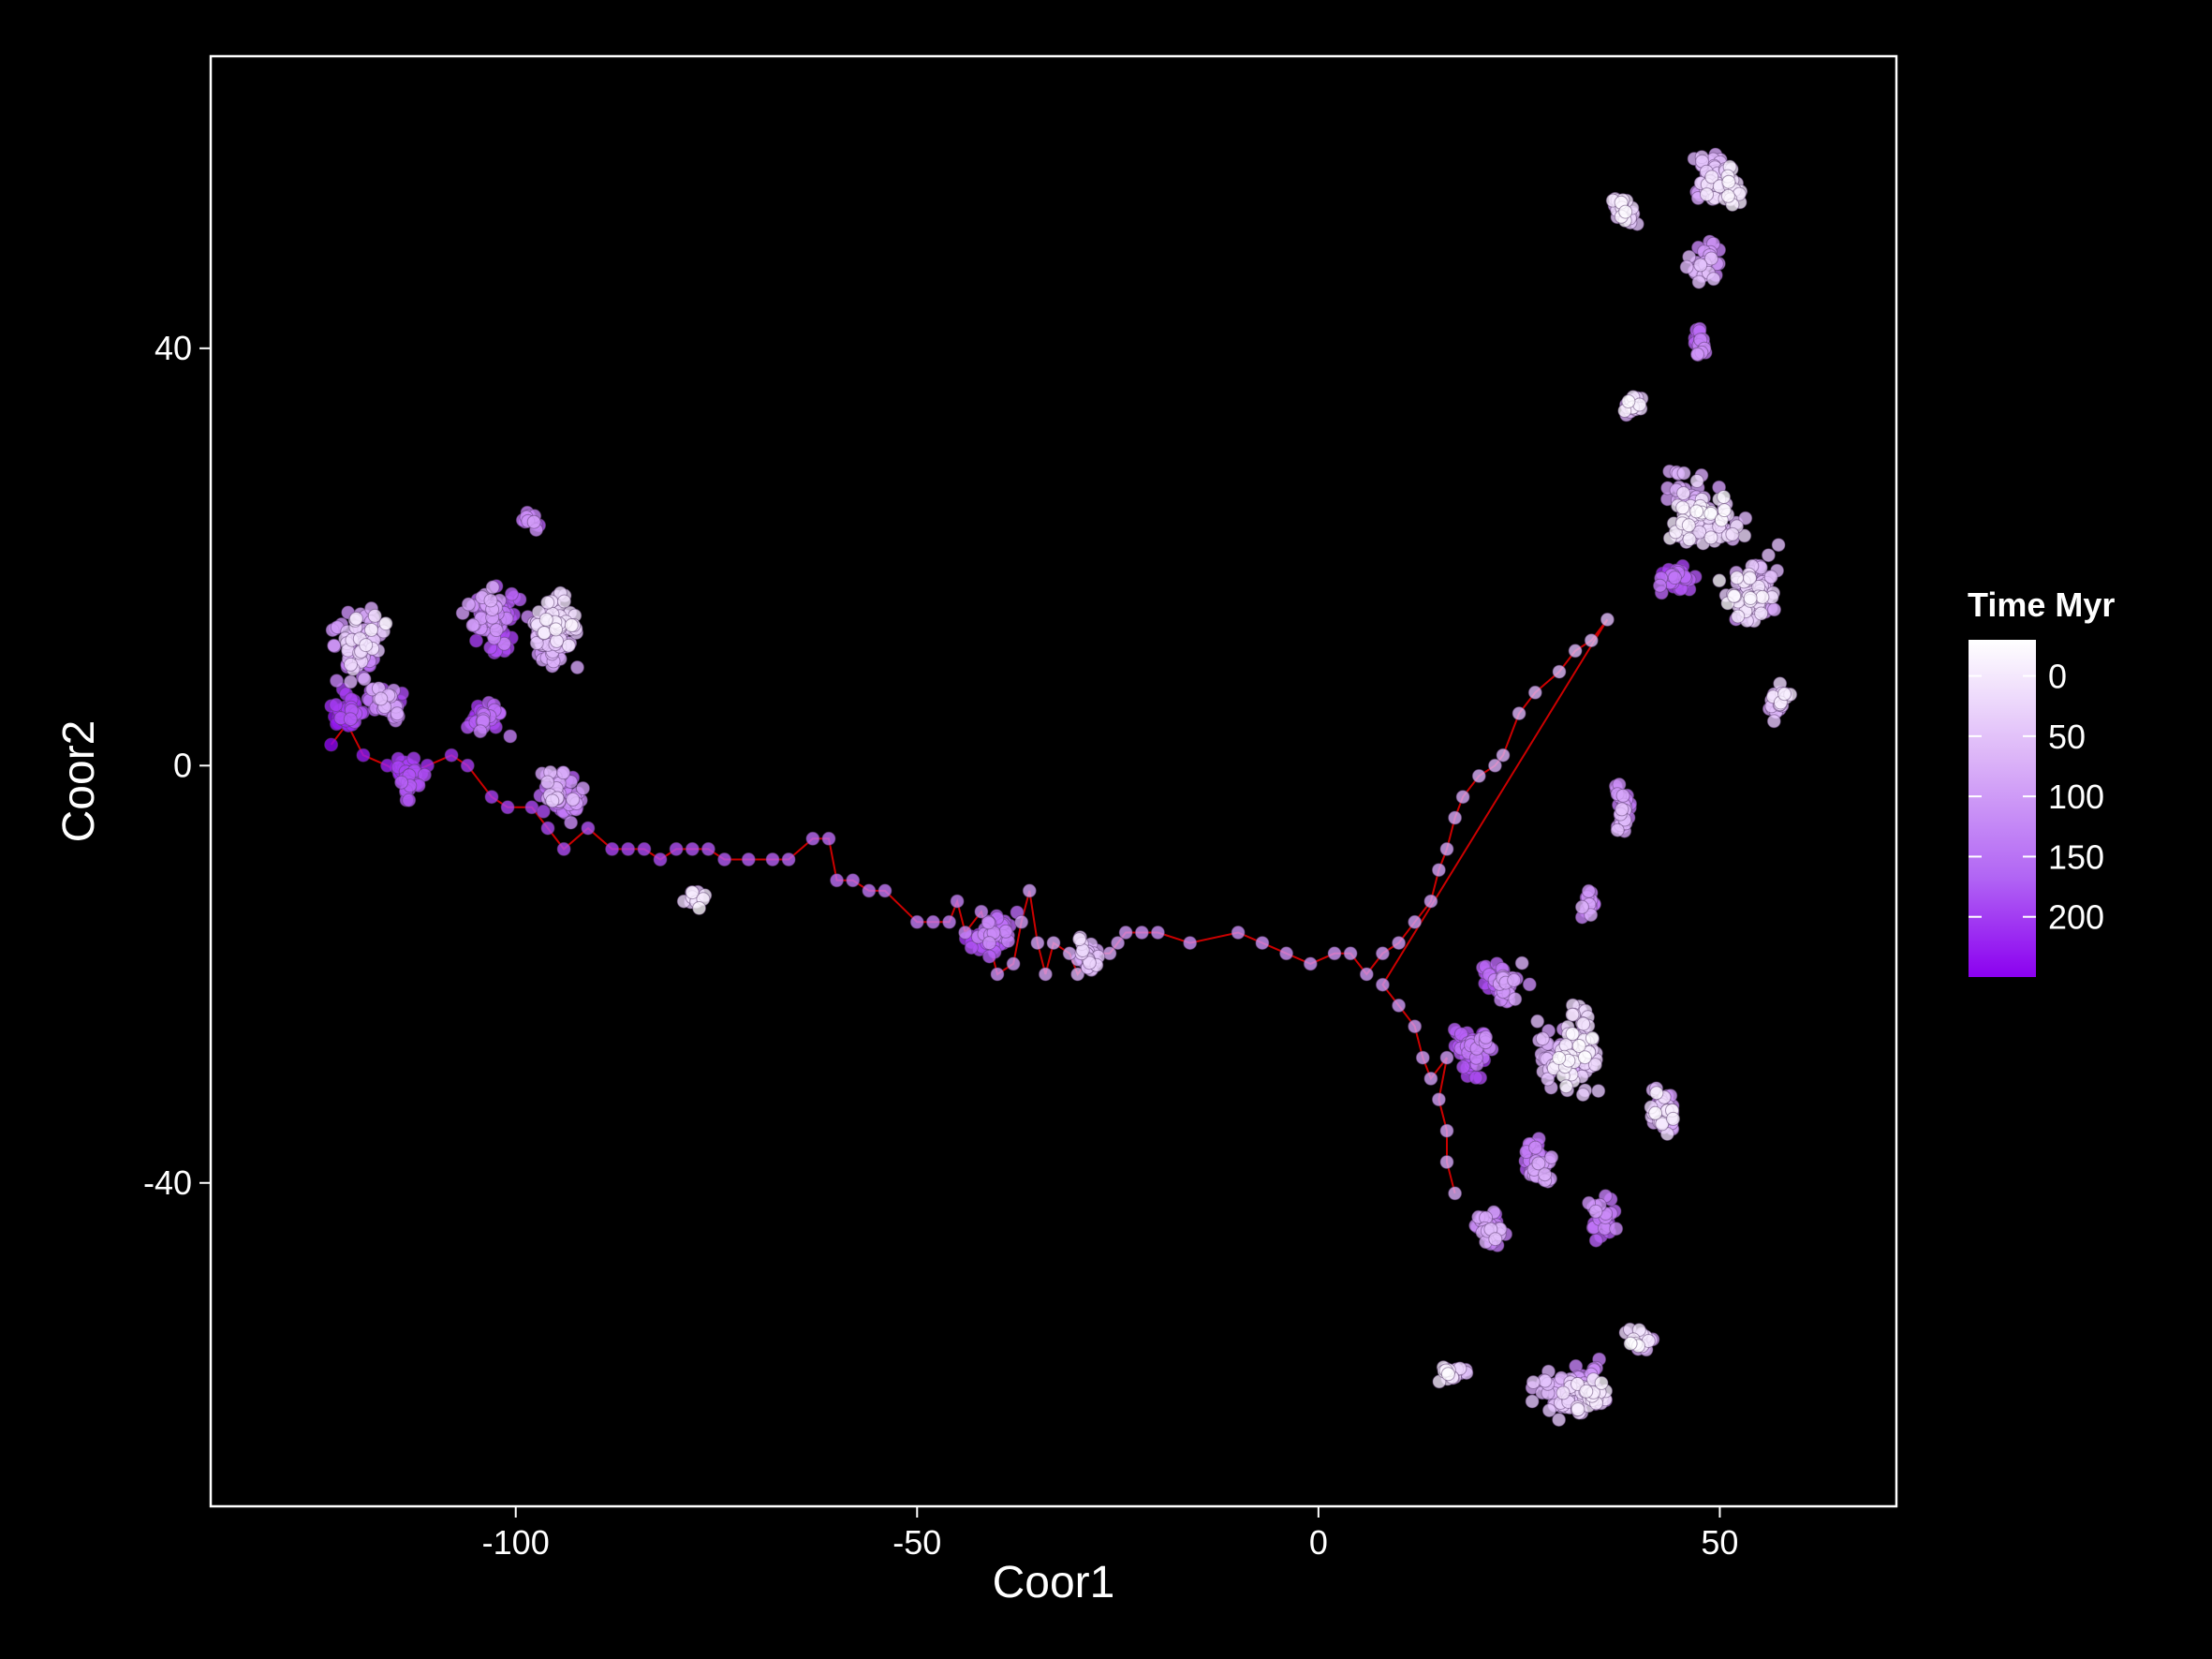 This screenshot has width=2212, height=1659. What do you see at coordinates (2076, 857) in the screenshot?
I see `legend-tick-label: 150` at bounding box center [2076, 857].